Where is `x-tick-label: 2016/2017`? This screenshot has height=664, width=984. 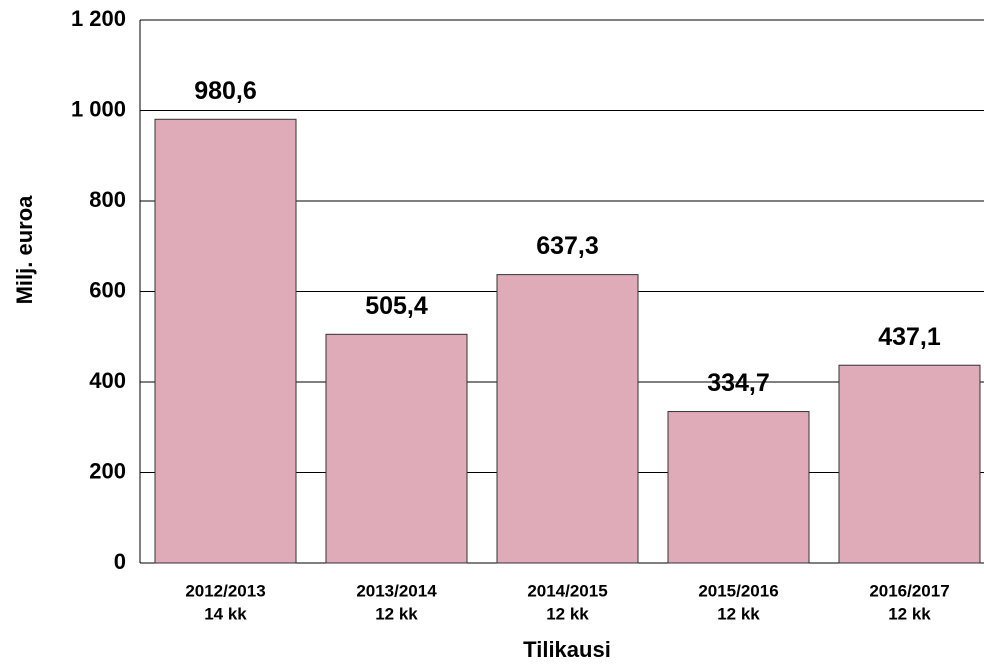
x-tick-label: 2016/2017 is located at coordinates (909, 590).